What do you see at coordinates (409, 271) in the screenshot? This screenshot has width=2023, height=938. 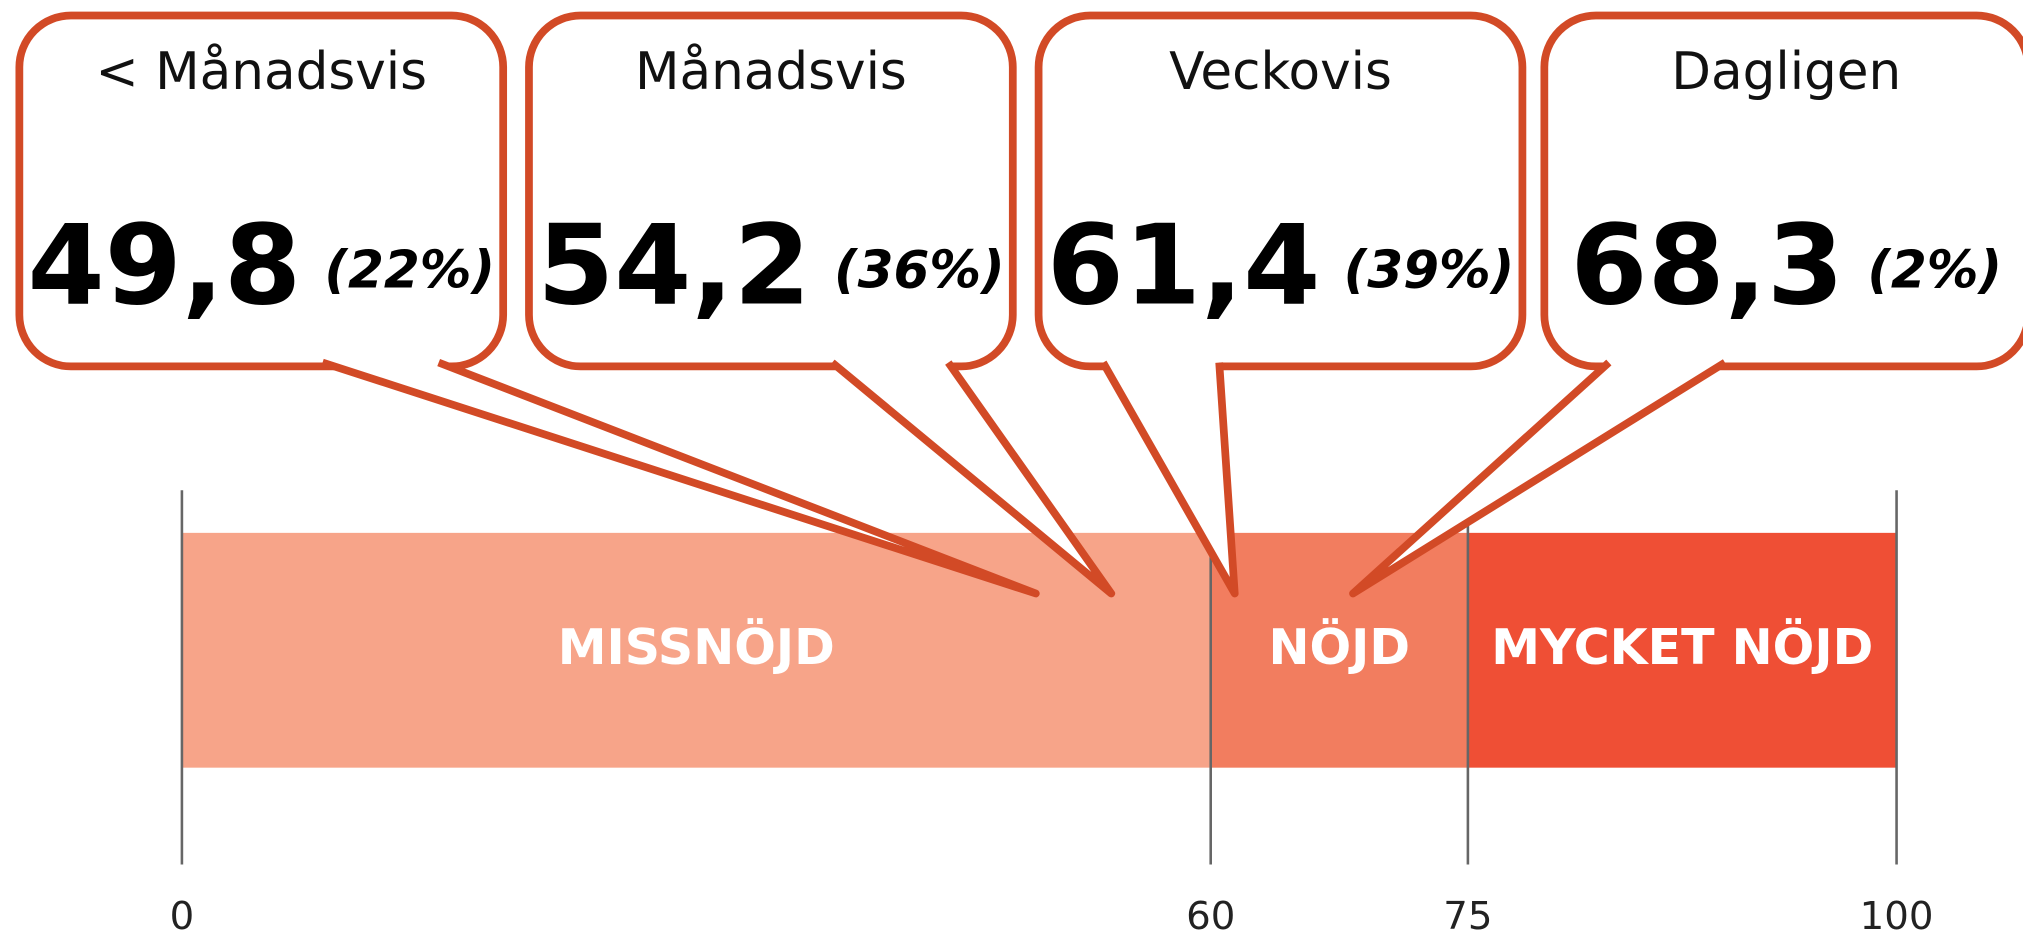 I see `share-label: (22%)` at bounding box center [409, 271].